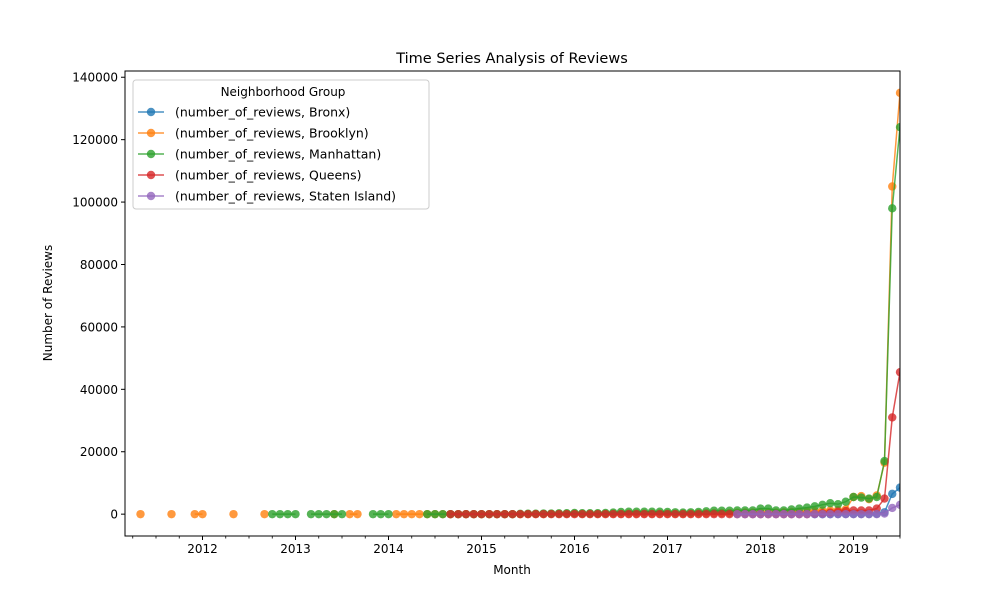 Image resolution: width=1000 pixels, height=604 pixels. I want to click on x-tick-label: 2012, so click(202, 549).